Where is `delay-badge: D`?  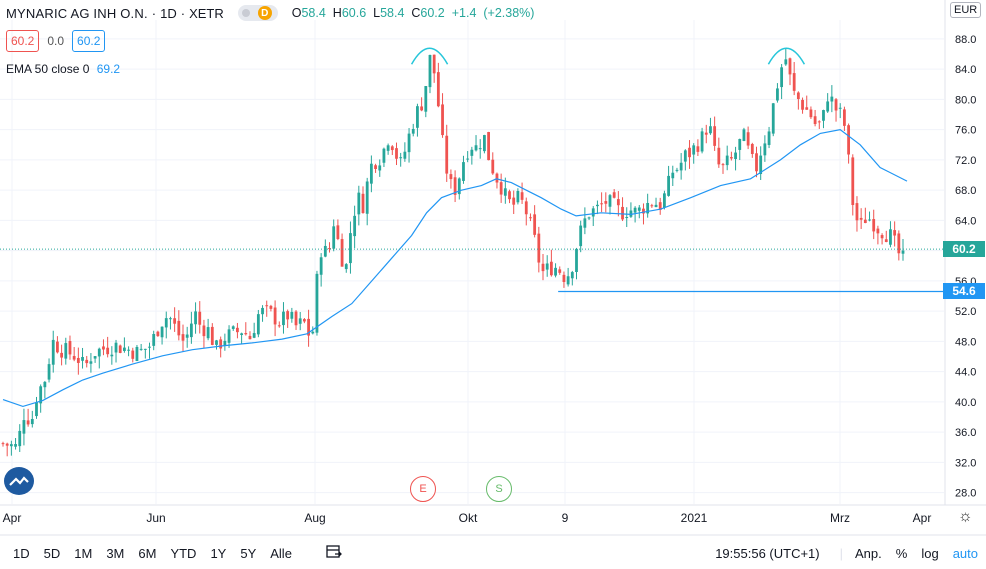
delay-badge: D is located at coordinates (264, 13).